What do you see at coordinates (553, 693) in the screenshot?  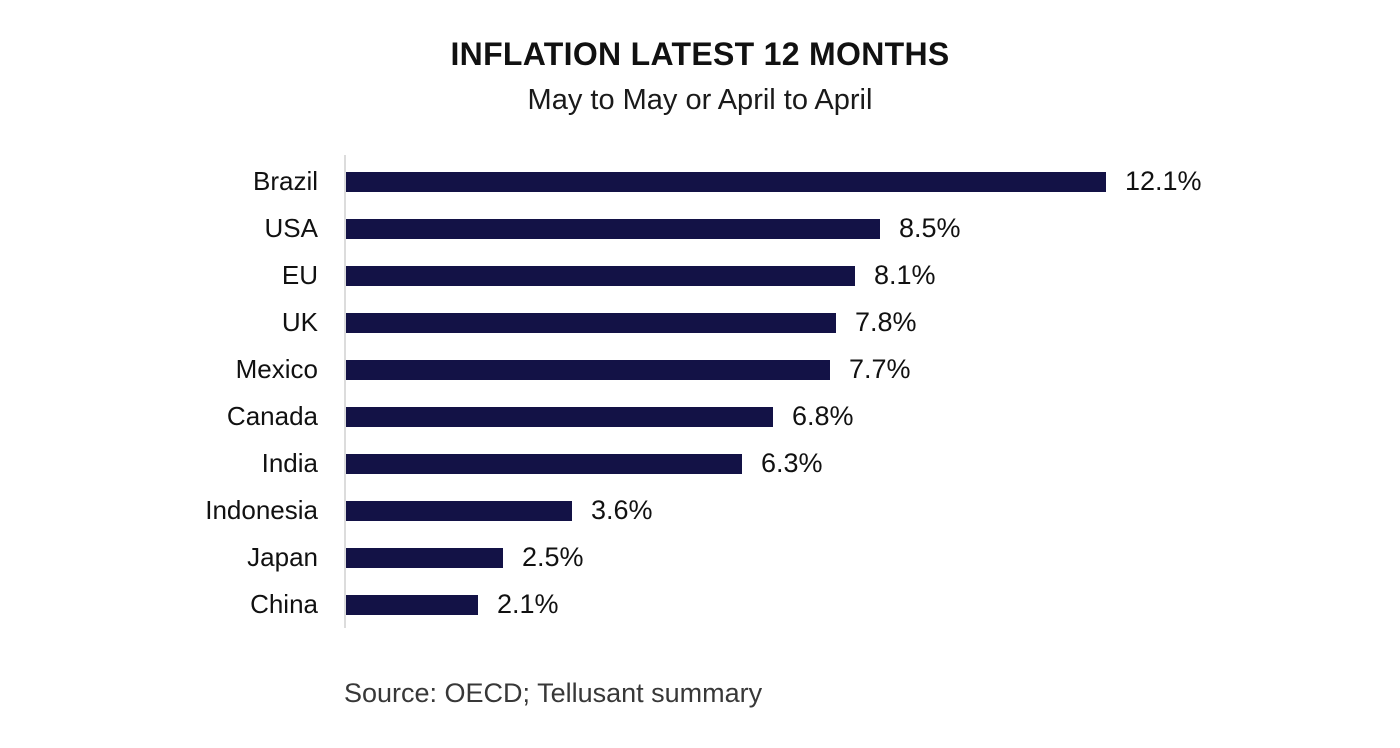 I see `source-note: Source: OECD; Tellusant summary` at bounding box center [553, 693].